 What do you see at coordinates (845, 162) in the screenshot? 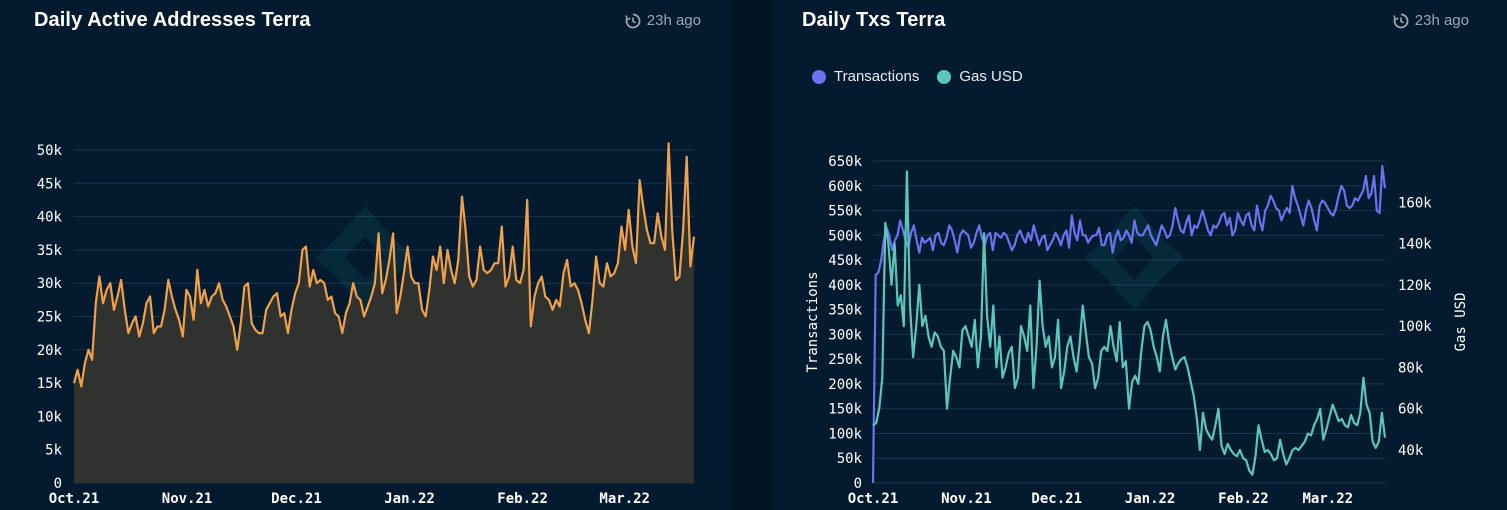
I see `y-tick-label: 650k` at bounding box center [845, 162].